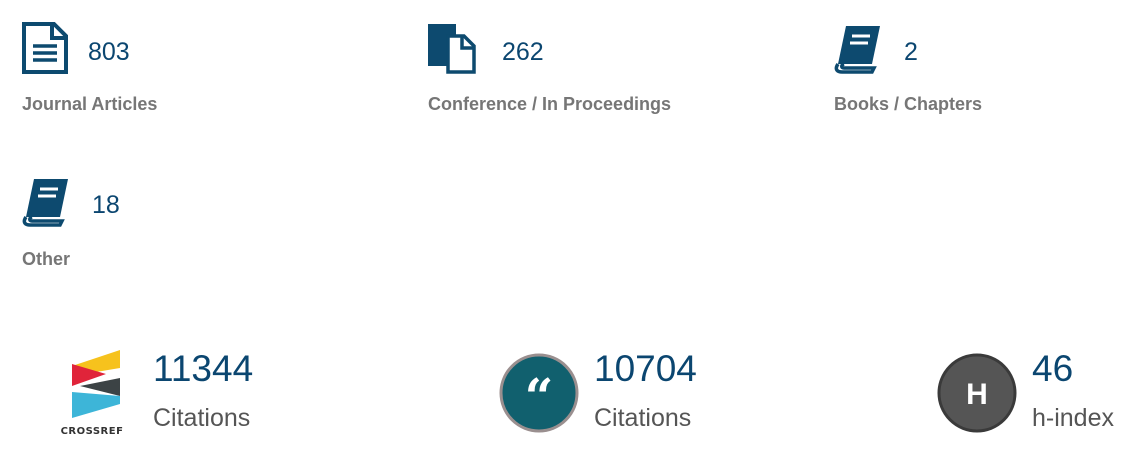 Image resolution: width=1148 pixels, height=476 pixels. Describe the element at coordinates (106, 205) in the screenshot. I see `pub-count: 18` at that location.